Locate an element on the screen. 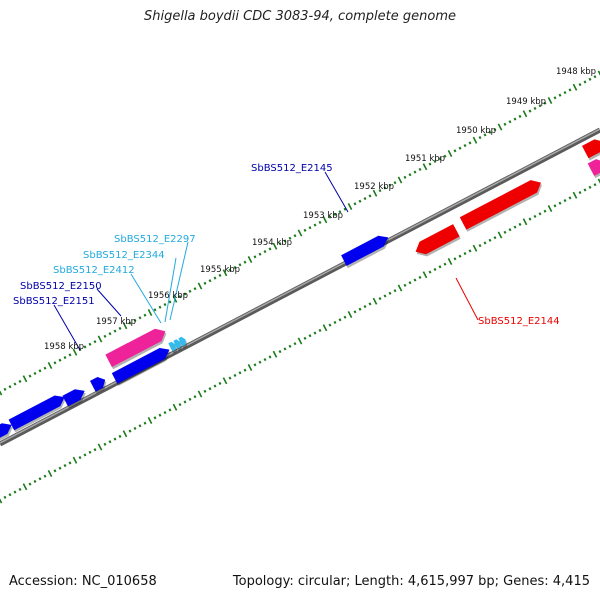  gene-e2144 is located at coordinates (437, 239).